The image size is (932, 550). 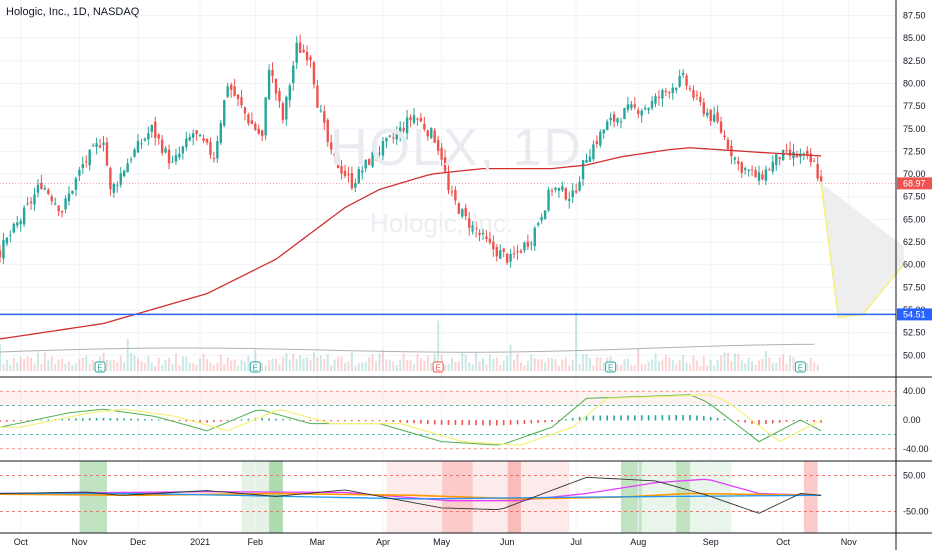 What do you see at coordinates (914, 106) in the screenshot?
I see `price-tick-label: 77.50` at bounding box center [914, 106].